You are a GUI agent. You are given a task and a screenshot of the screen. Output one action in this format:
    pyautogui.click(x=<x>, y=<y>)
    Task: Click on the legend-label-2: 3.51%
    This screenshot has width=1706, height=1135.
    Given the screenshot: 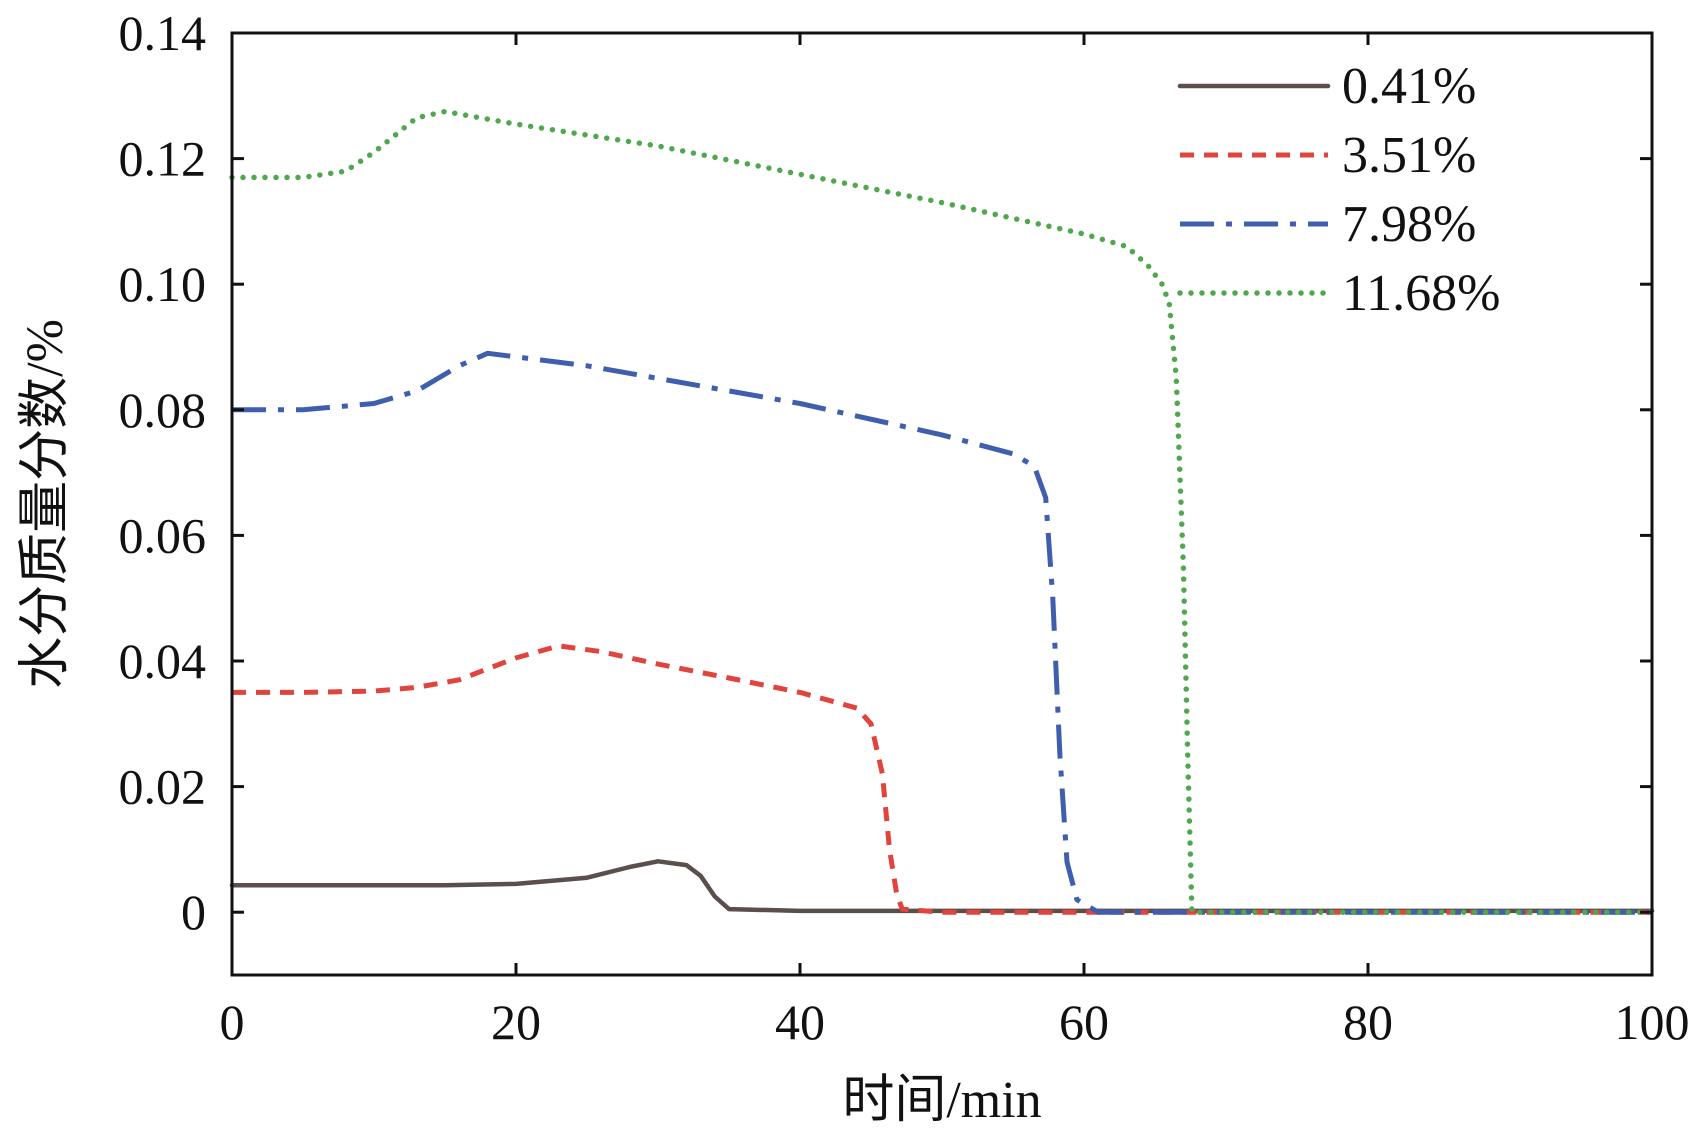 What is the action you would take?
    pyautogui.click(x=1409, y=155)
    